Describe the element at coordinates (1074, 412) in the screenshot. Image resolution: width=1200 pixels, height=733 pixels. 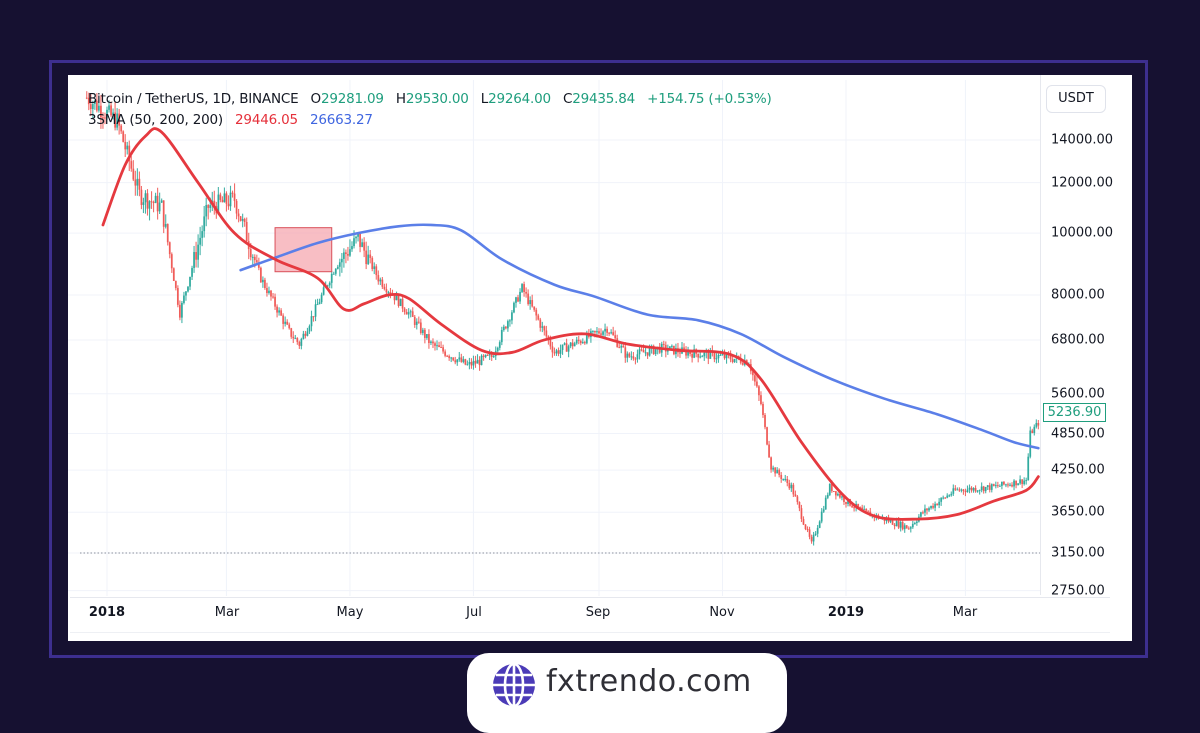
I see `last-price-label: 5236.90` at that location.